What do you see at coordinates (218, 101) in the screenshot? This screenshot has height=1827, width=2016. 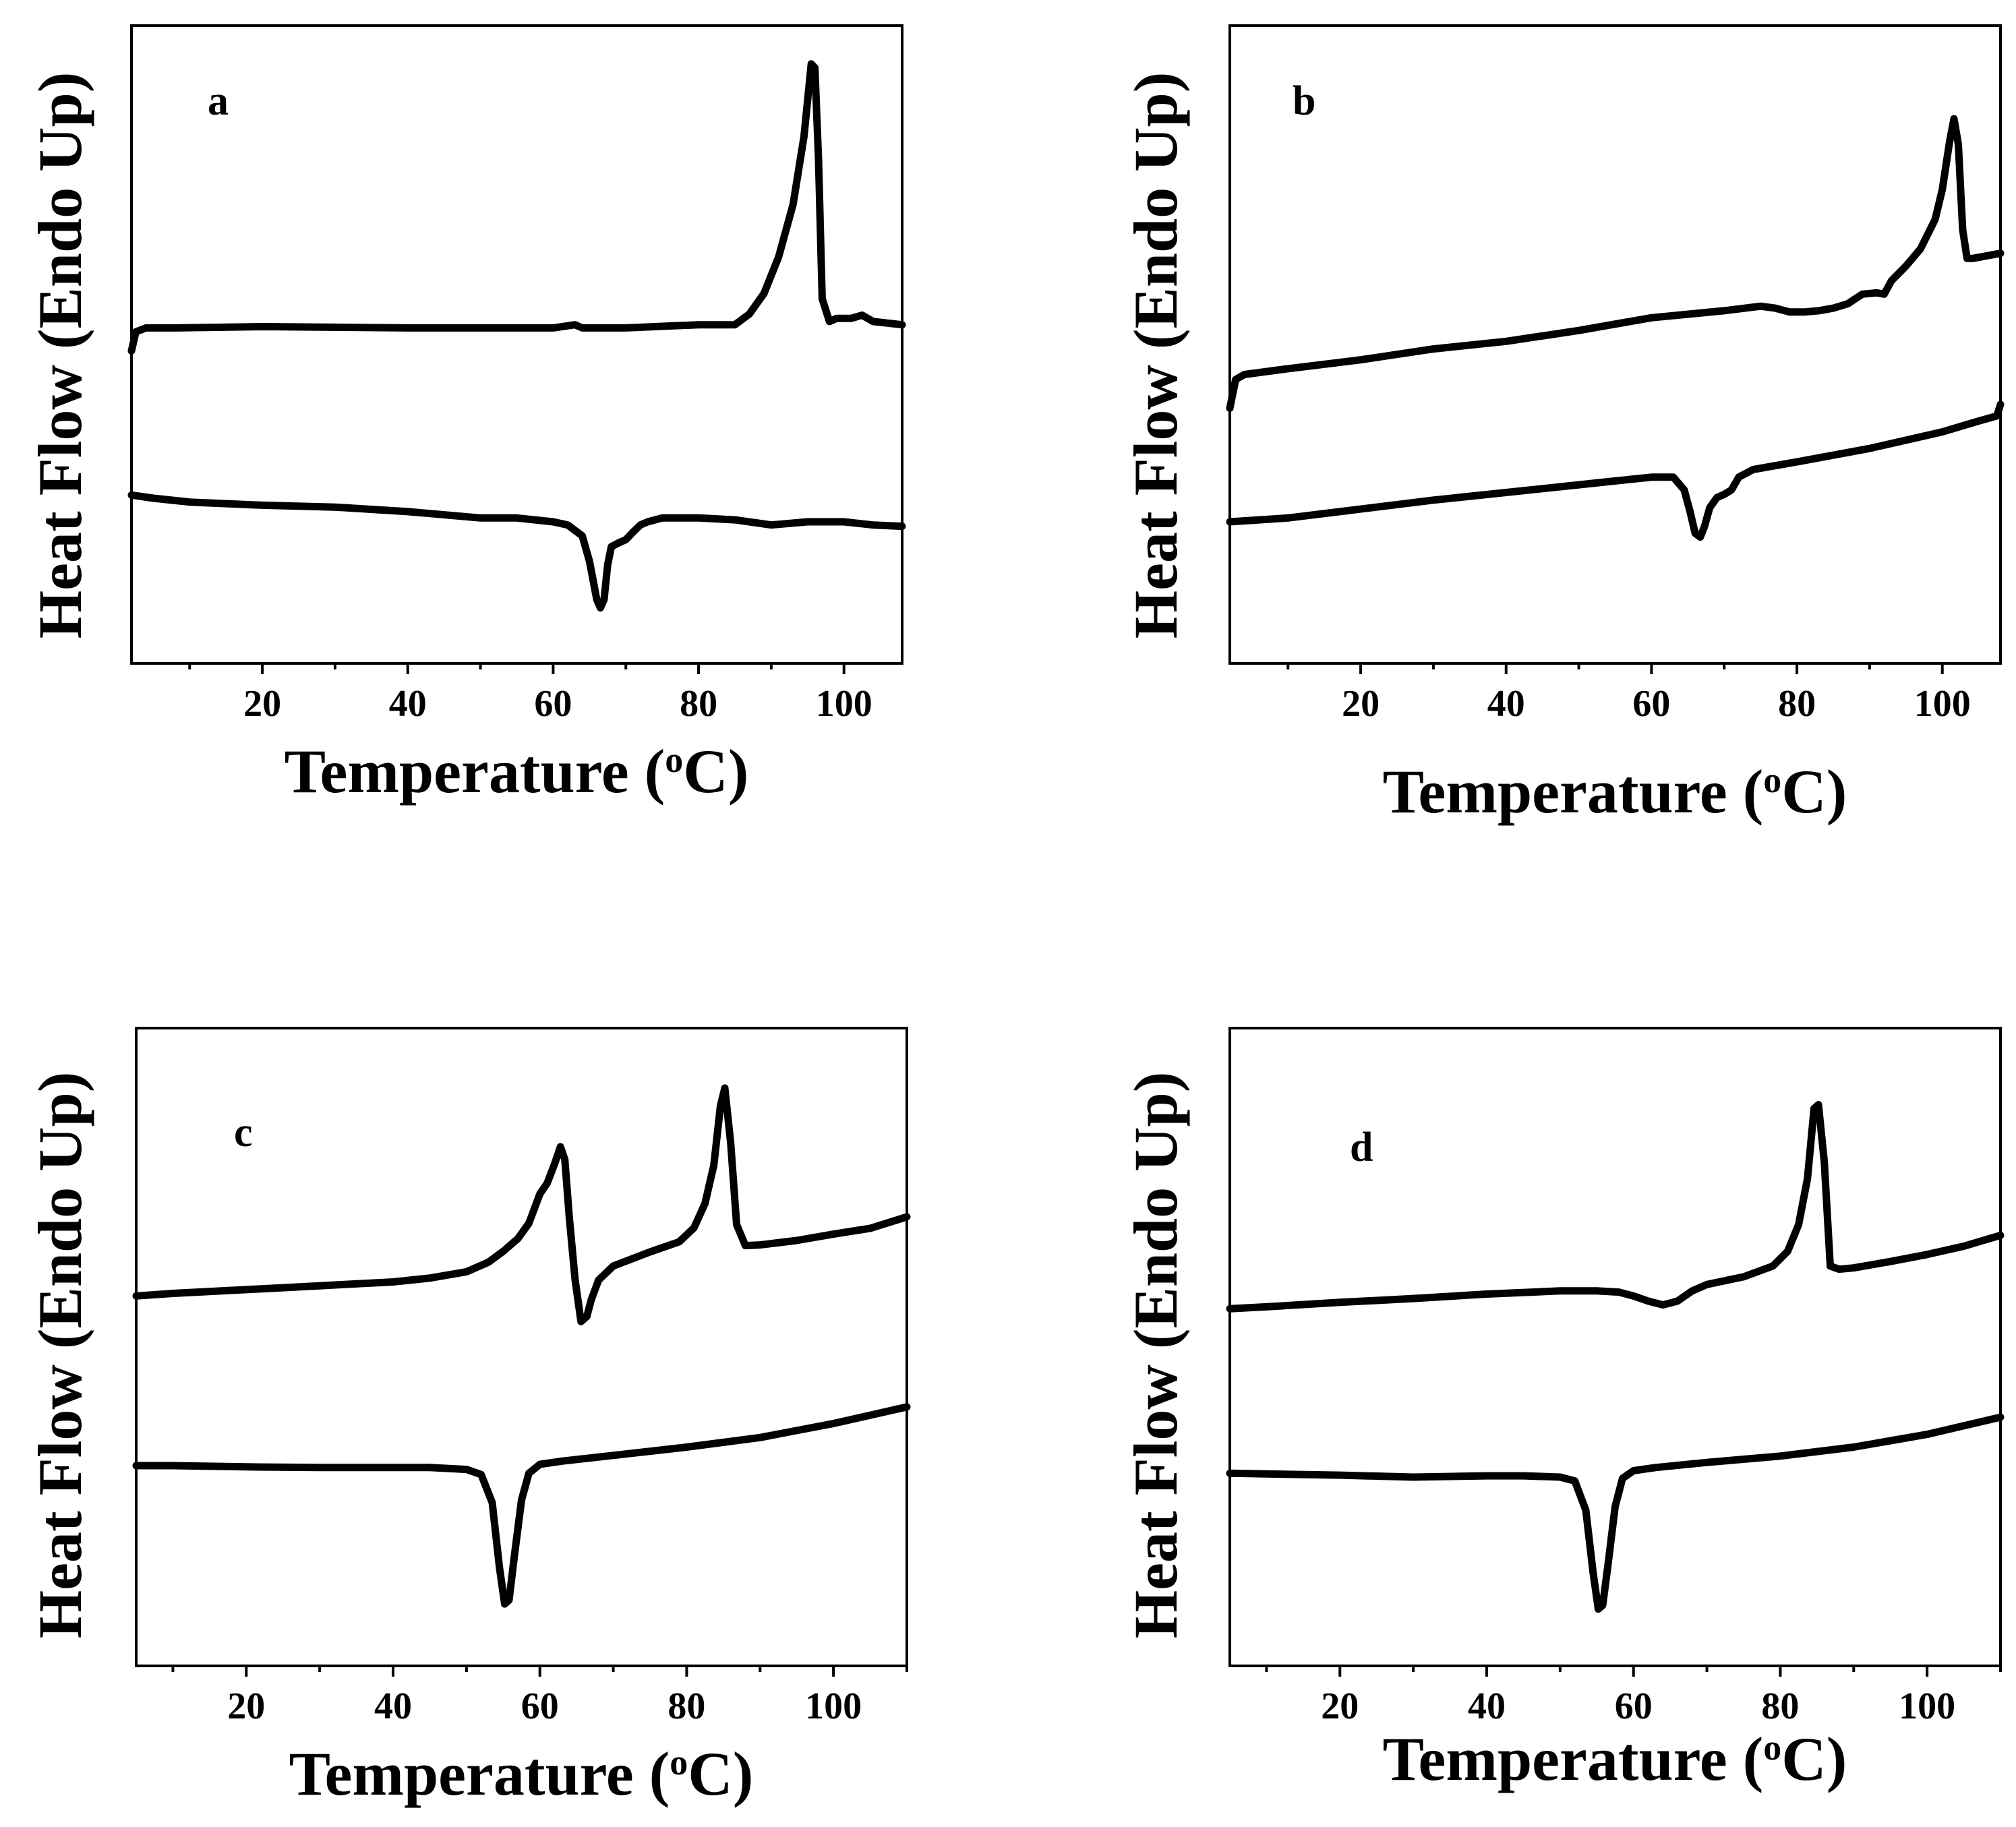 I see `panel-label: a` at bounding box center [218, 101].